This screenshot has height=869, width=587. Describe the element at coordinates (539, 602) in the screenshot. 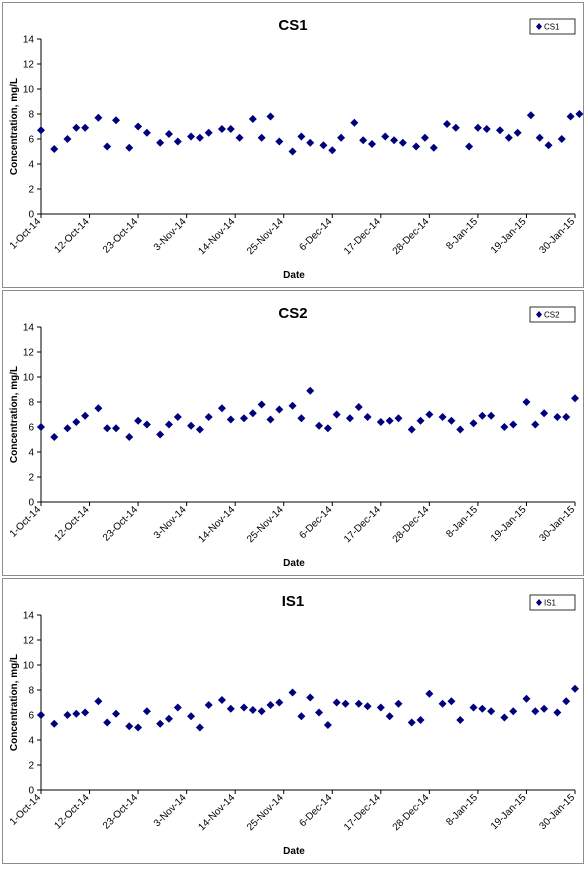

I see `legend-marker` at that location.